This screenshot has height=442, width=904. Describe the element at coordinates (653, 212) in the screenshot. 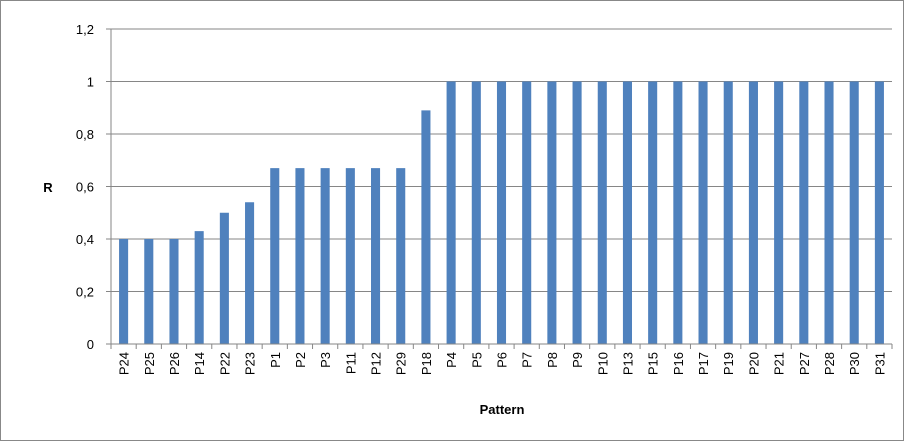

I see `bar-p15` at that location.